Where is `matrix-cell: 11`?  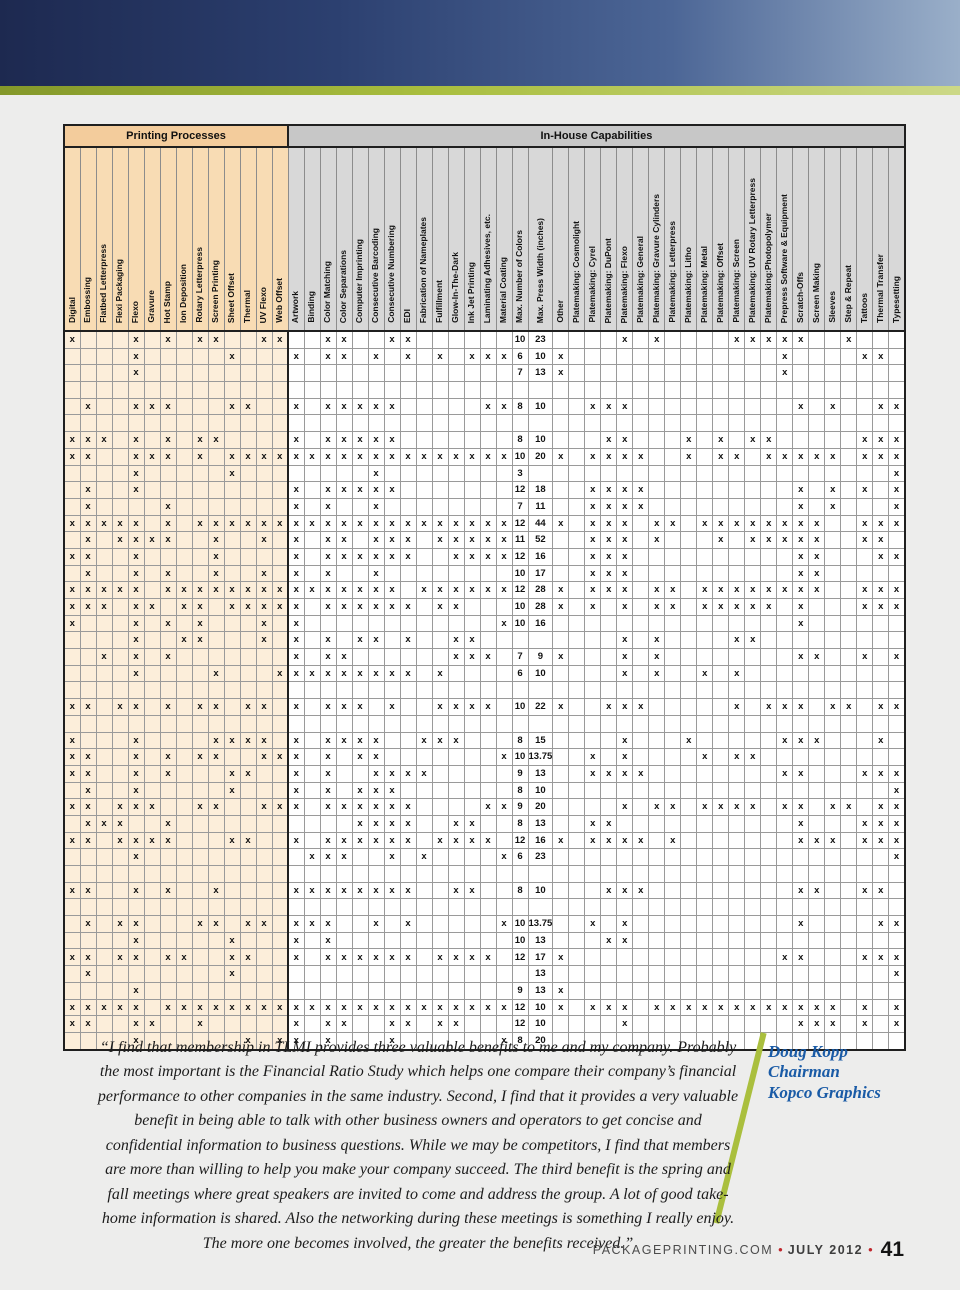
matrix-cell: 11 is located at coordinates (540, 506).